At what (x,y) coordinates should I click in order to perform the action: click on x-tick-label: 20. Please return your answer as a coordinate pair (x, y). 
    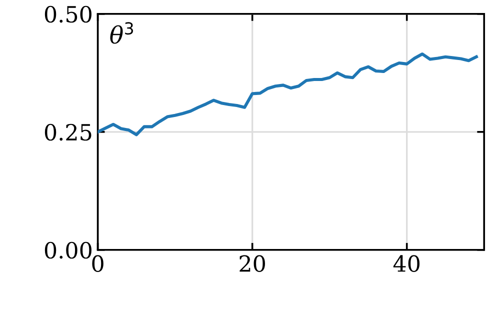
    Looking at the image, I should click on (252, 263).